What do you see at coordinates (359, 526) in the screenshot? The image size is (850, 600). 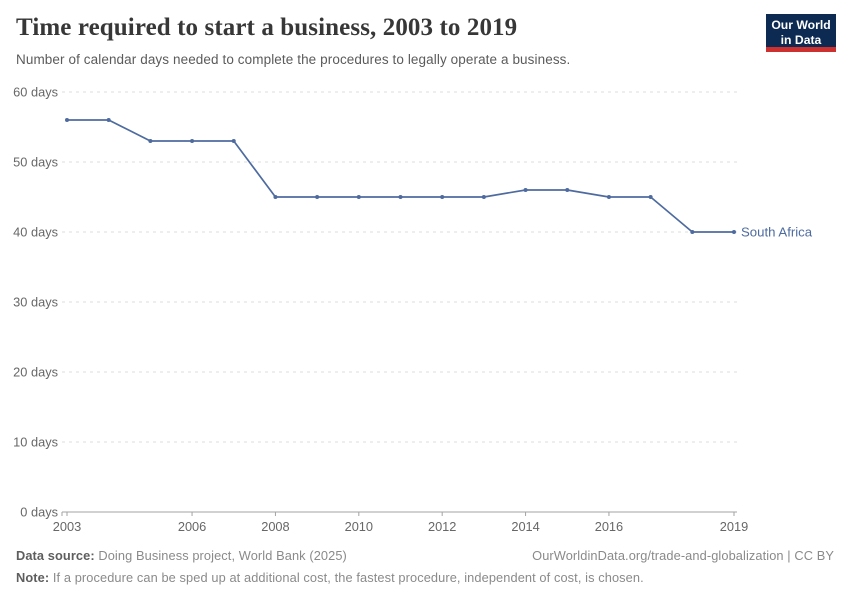 I see `x-tick-label: 2010` at bounding box center [359, 526].